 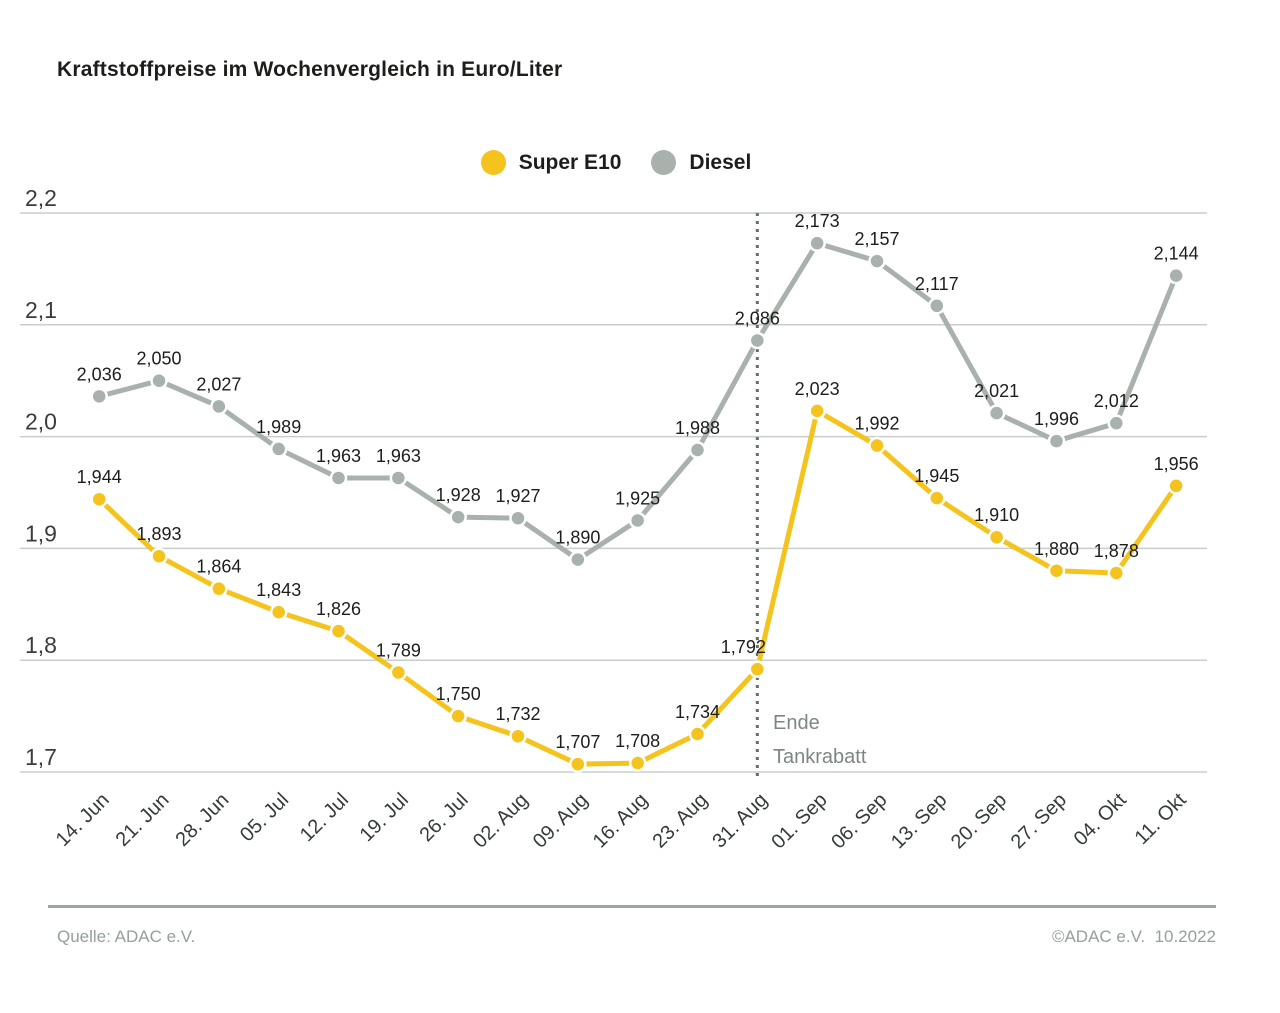 What do you see at coordinates (819, 740) in the screenshot?
I see `vline-annotation: Ende Tankrabatt` at bounding box center [819, 740].